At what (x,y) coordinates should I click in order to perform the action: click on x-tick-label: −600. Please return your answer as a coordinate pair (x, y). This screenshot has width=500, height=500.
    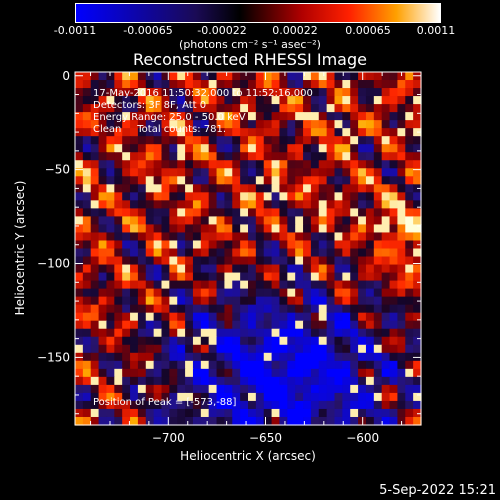
    Looking at the image, I should click on (362, 438).